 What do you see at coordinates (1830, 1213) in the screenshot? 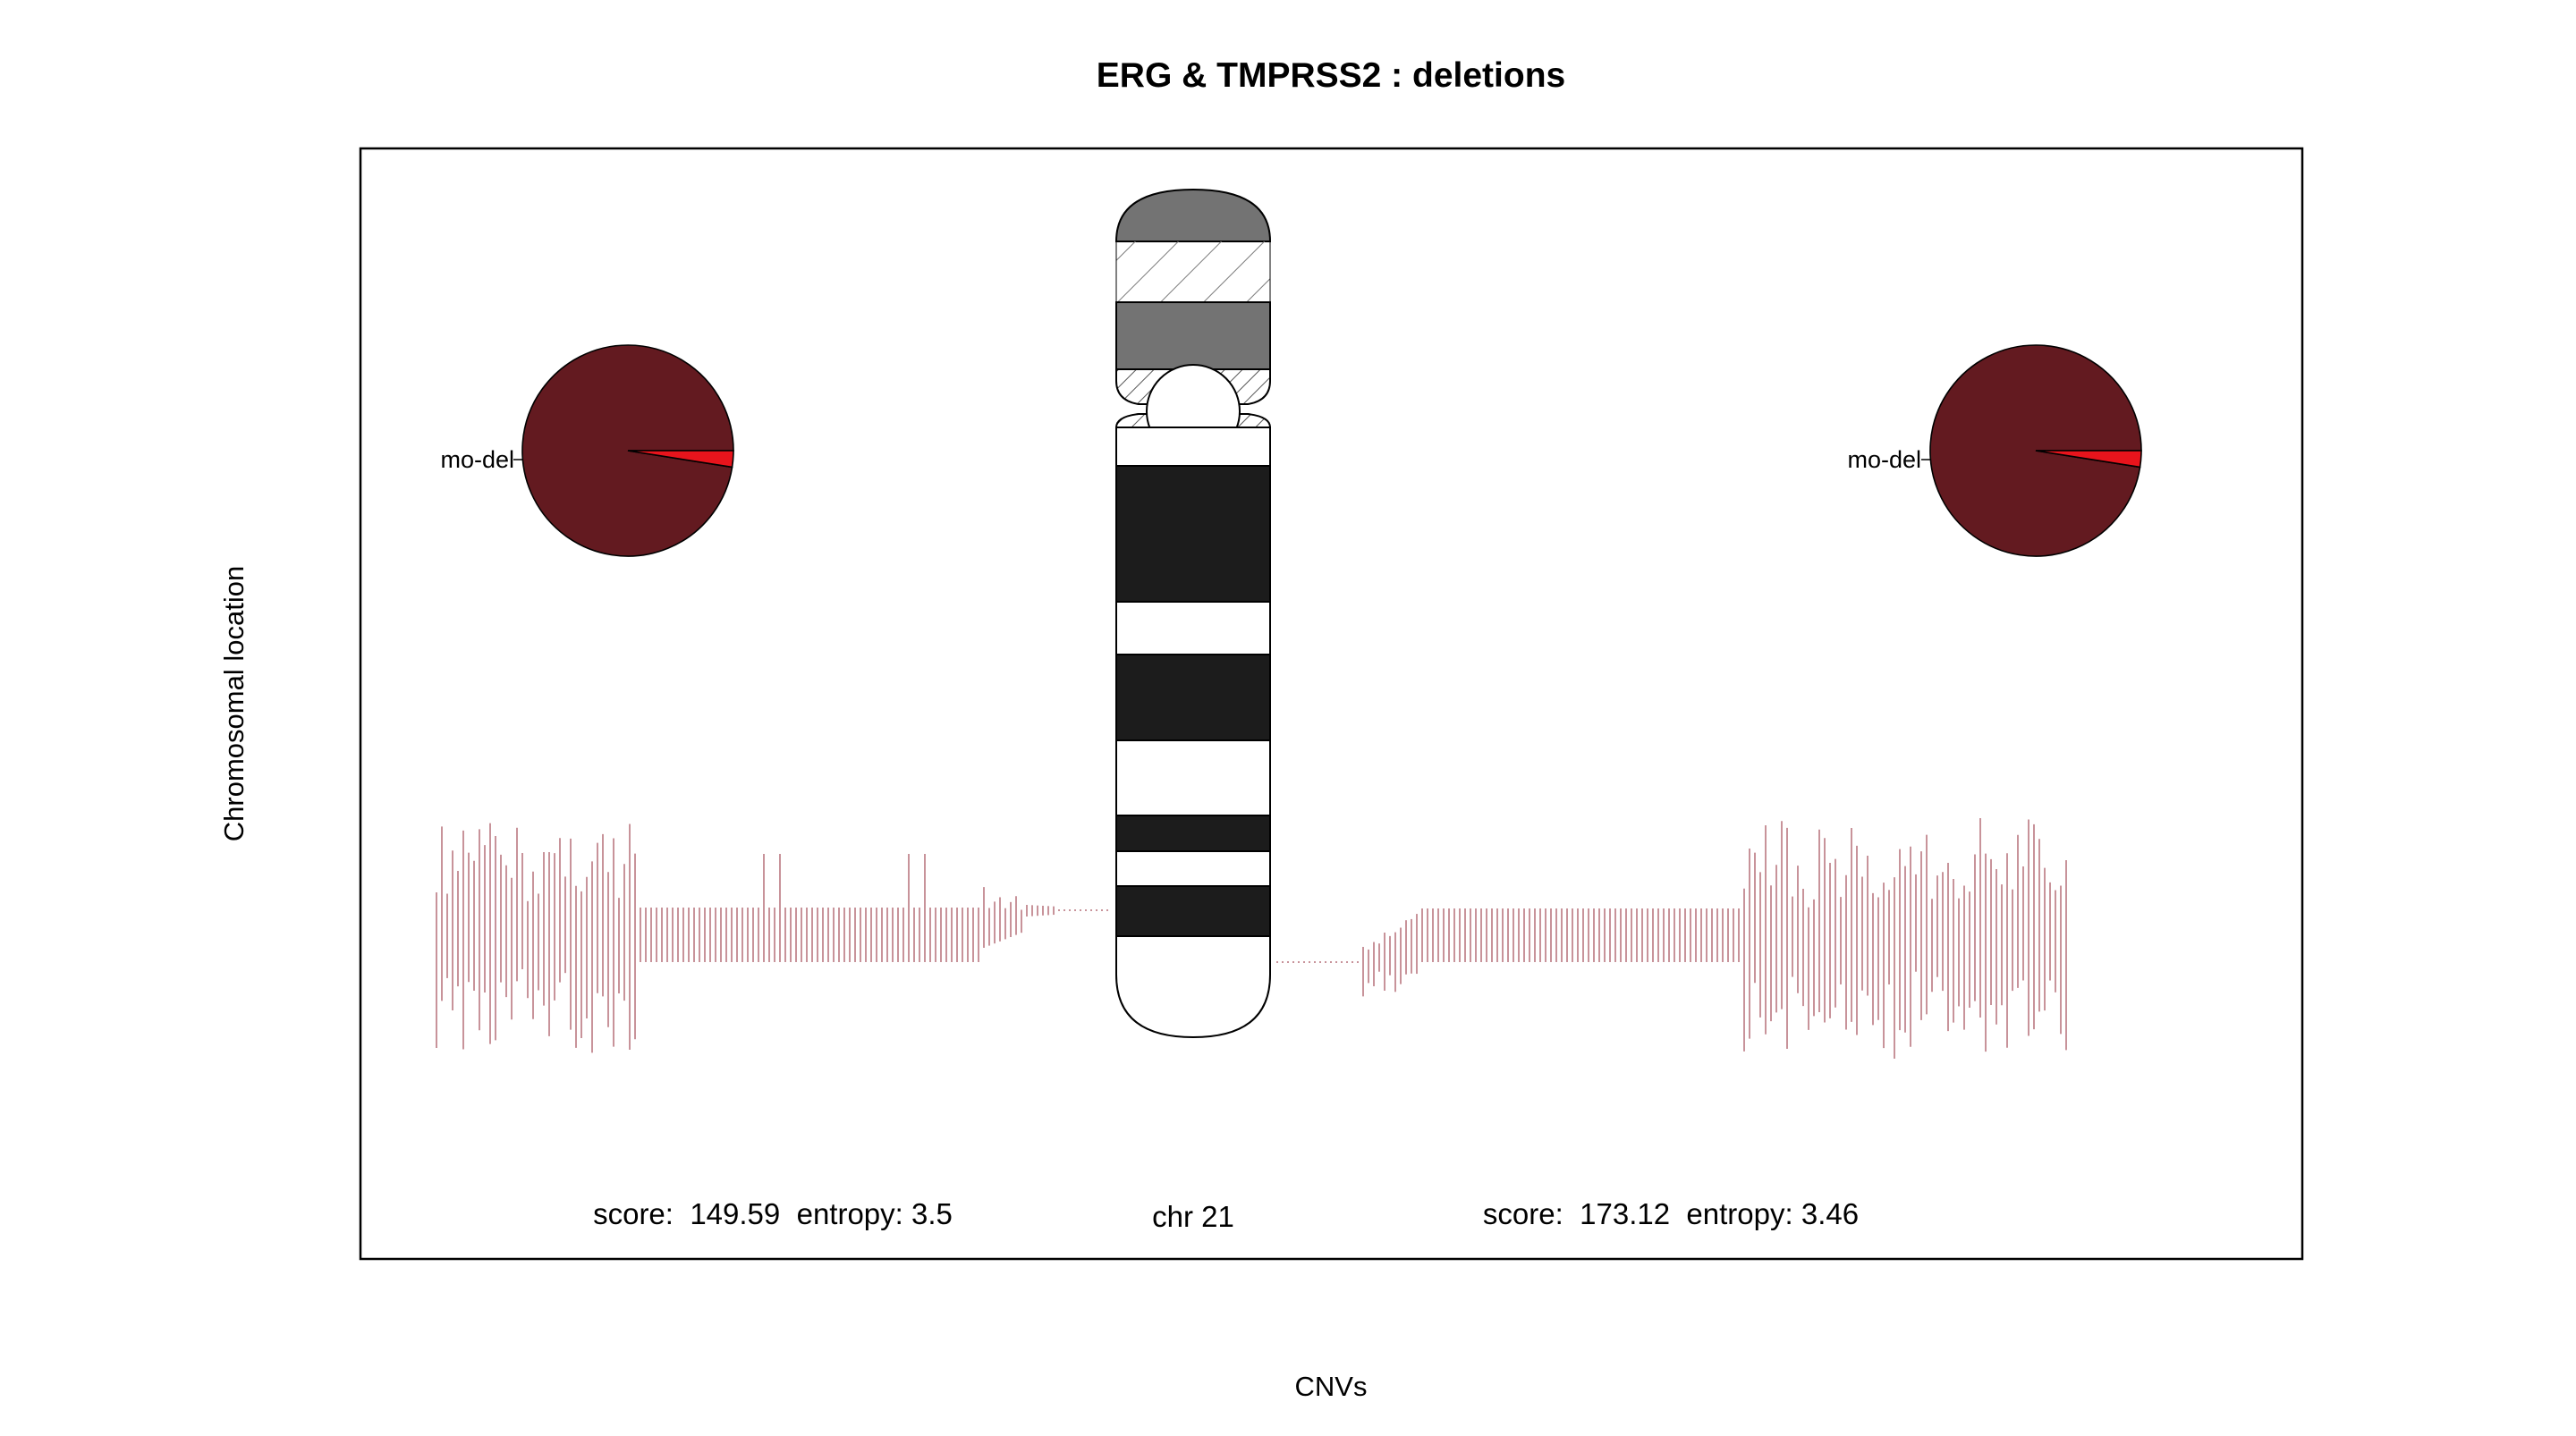
I see `entropy-value-right: 3.46` at bounding box center [1830, 1213].